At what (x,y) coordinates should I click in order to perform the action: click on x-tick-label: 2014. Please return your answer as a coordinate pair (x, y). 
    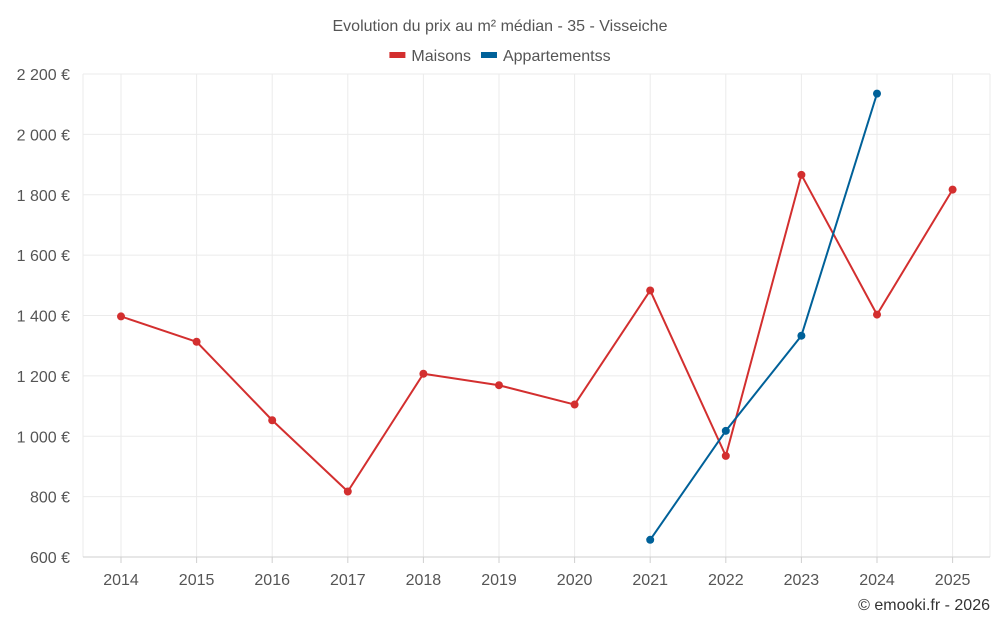
    Looking at the image, I should click on (121, 580).